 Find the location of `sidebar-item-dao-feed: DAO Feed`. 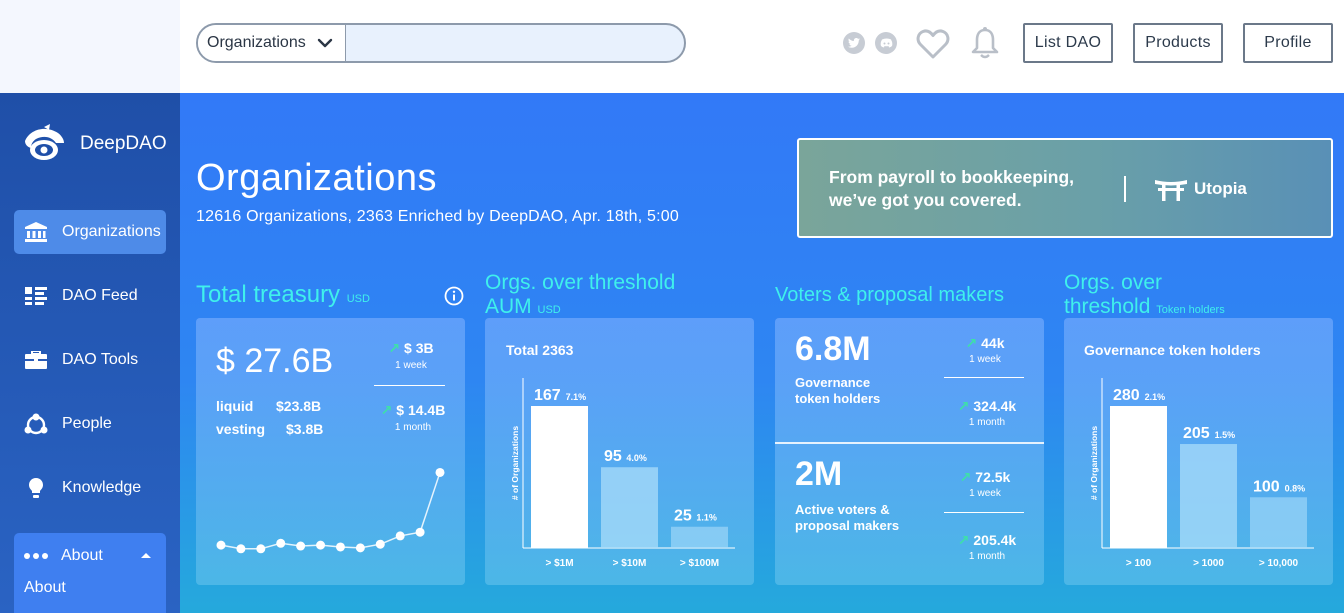

sidebar-item-dao-feed: DAO Feed is located at coordinates (90, 296).